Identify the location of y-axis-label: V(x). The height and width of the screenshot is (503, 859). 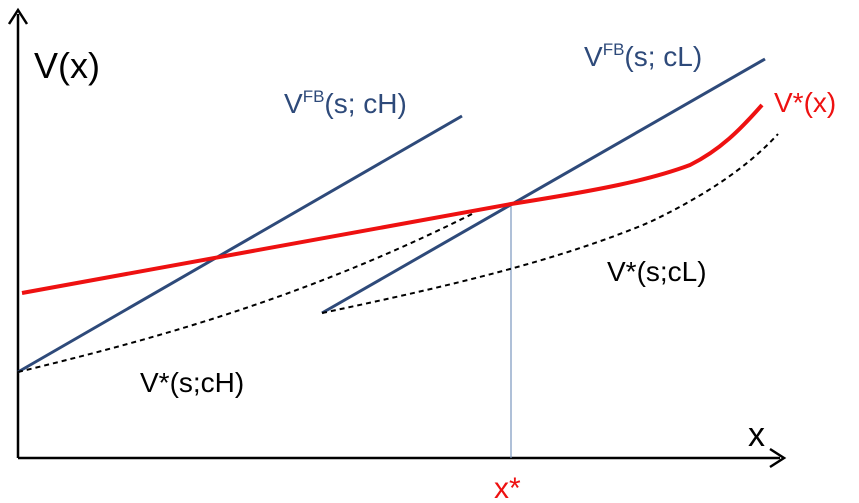
(67, 65).